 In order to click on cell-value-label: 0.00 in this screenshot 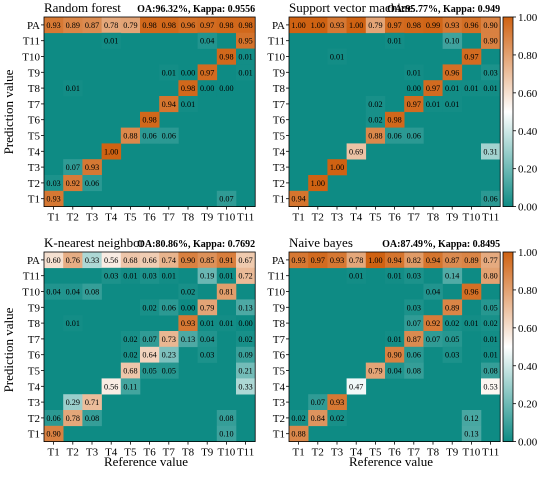, I will do `click(226, 88)`.